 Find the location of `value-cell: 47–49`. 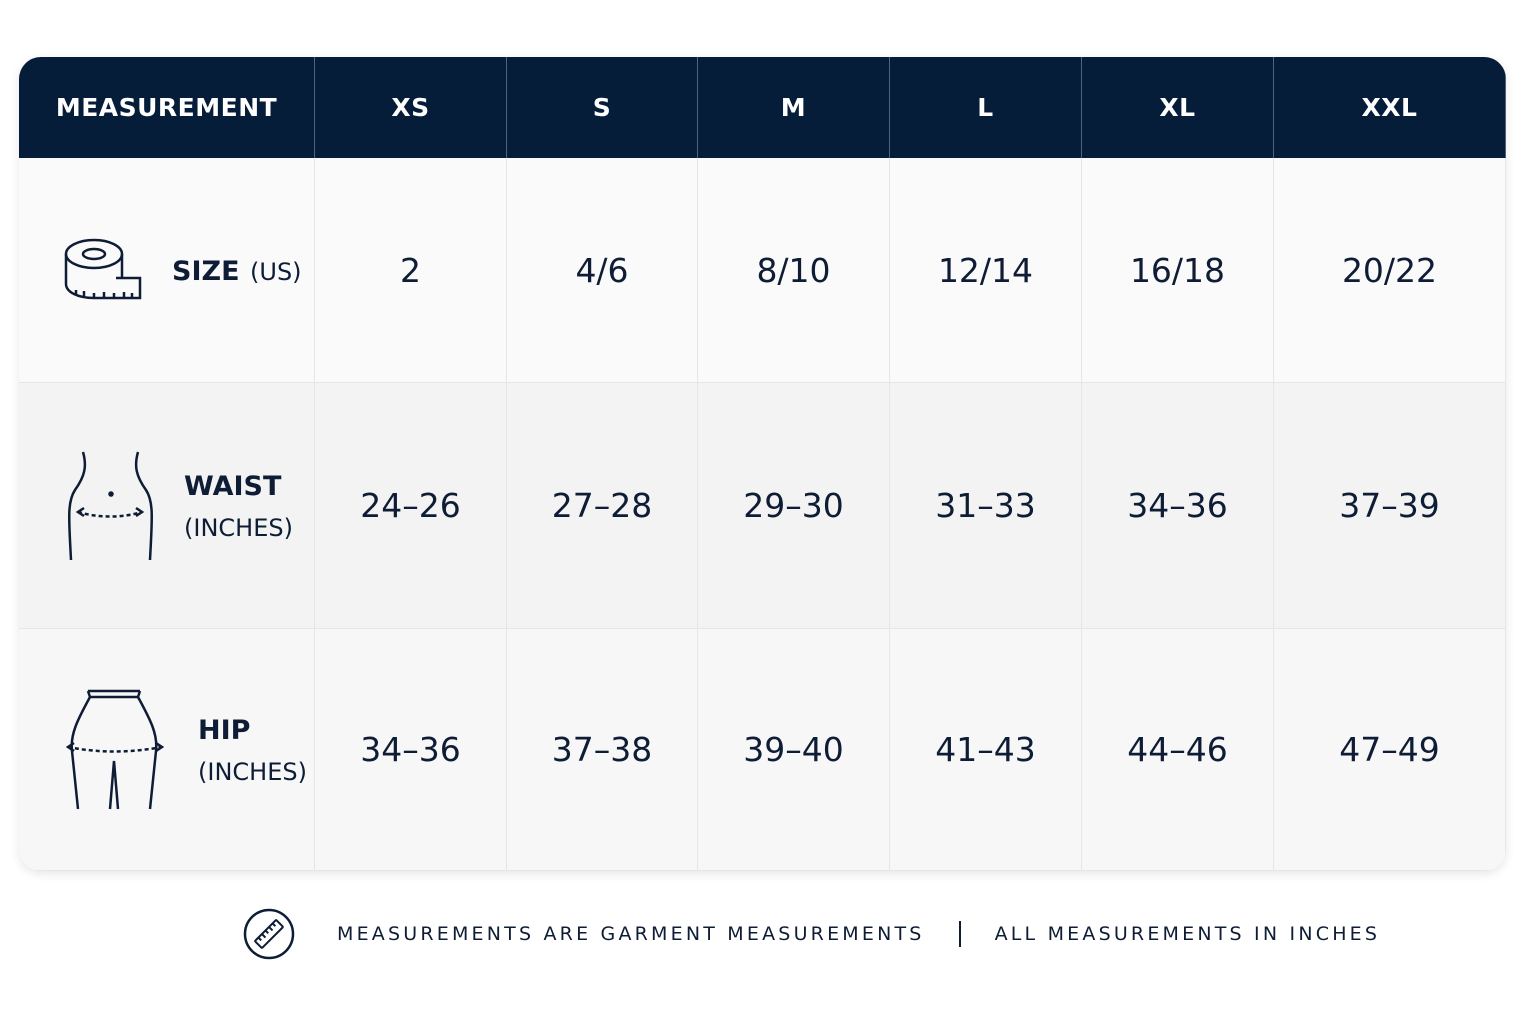

value-cell: 47–49 is located at coordinates (1390, 750).